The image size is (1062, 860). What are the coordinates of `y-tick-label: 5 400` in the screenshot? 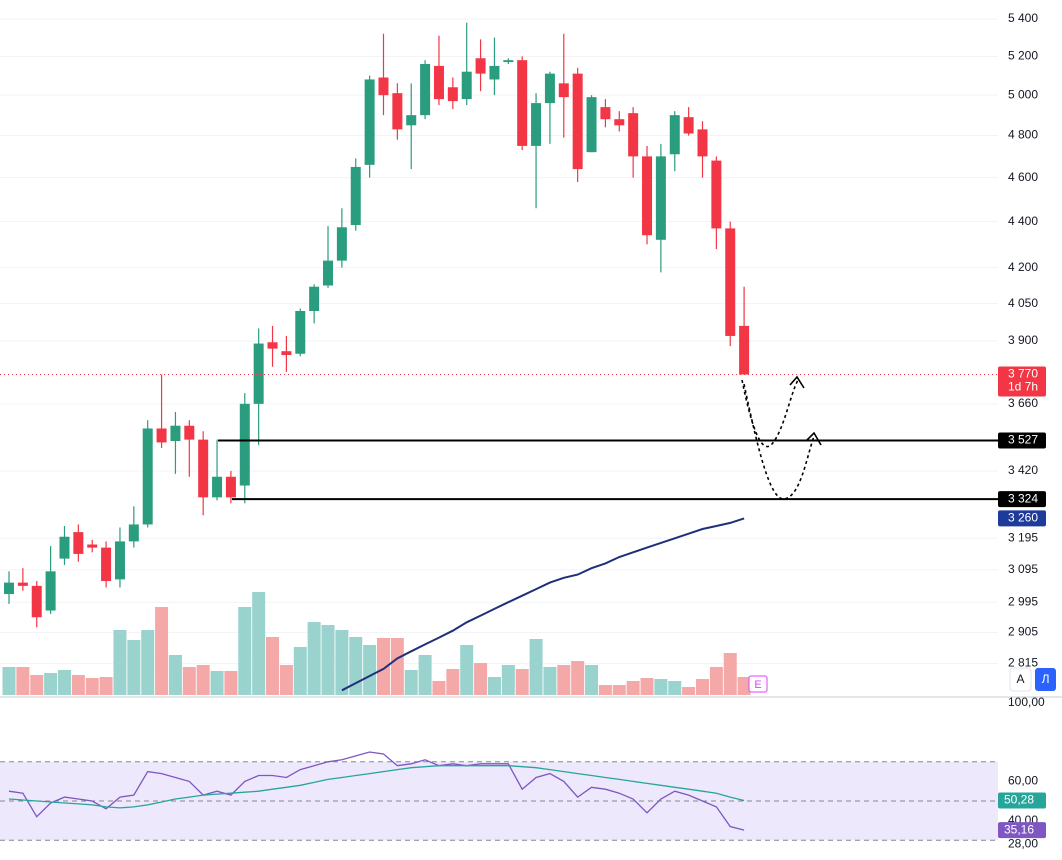 It's located at (1023, 18).